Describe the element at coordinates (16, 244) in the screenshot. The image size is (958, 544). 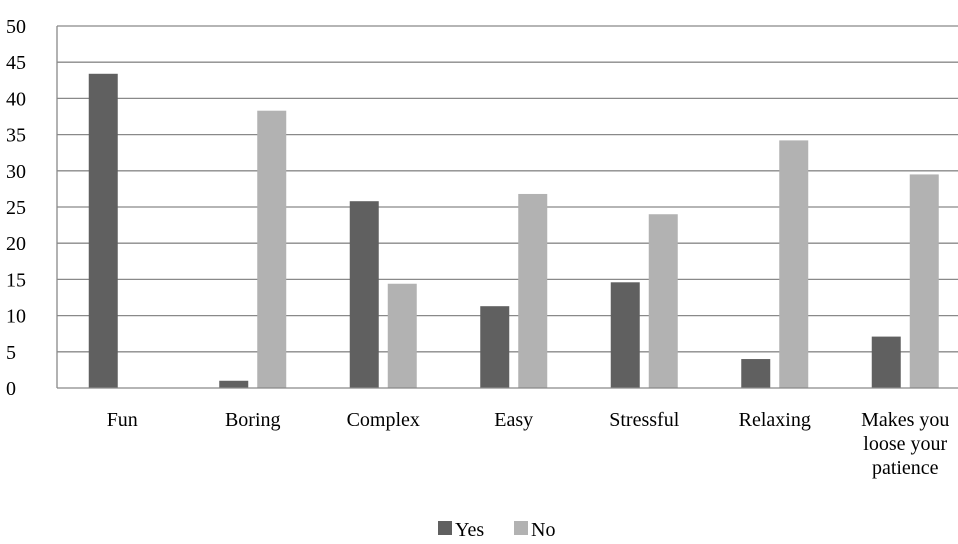
I see `y-tick-label: 20` at that location.